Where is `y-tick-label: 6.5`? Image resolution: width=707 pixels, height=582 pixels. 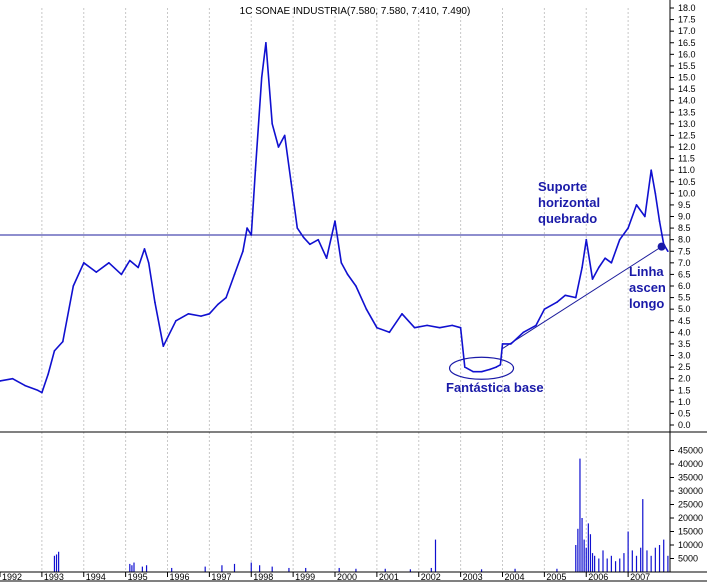
y-tick-label: 6.5 is located at coordinates (684, 274).